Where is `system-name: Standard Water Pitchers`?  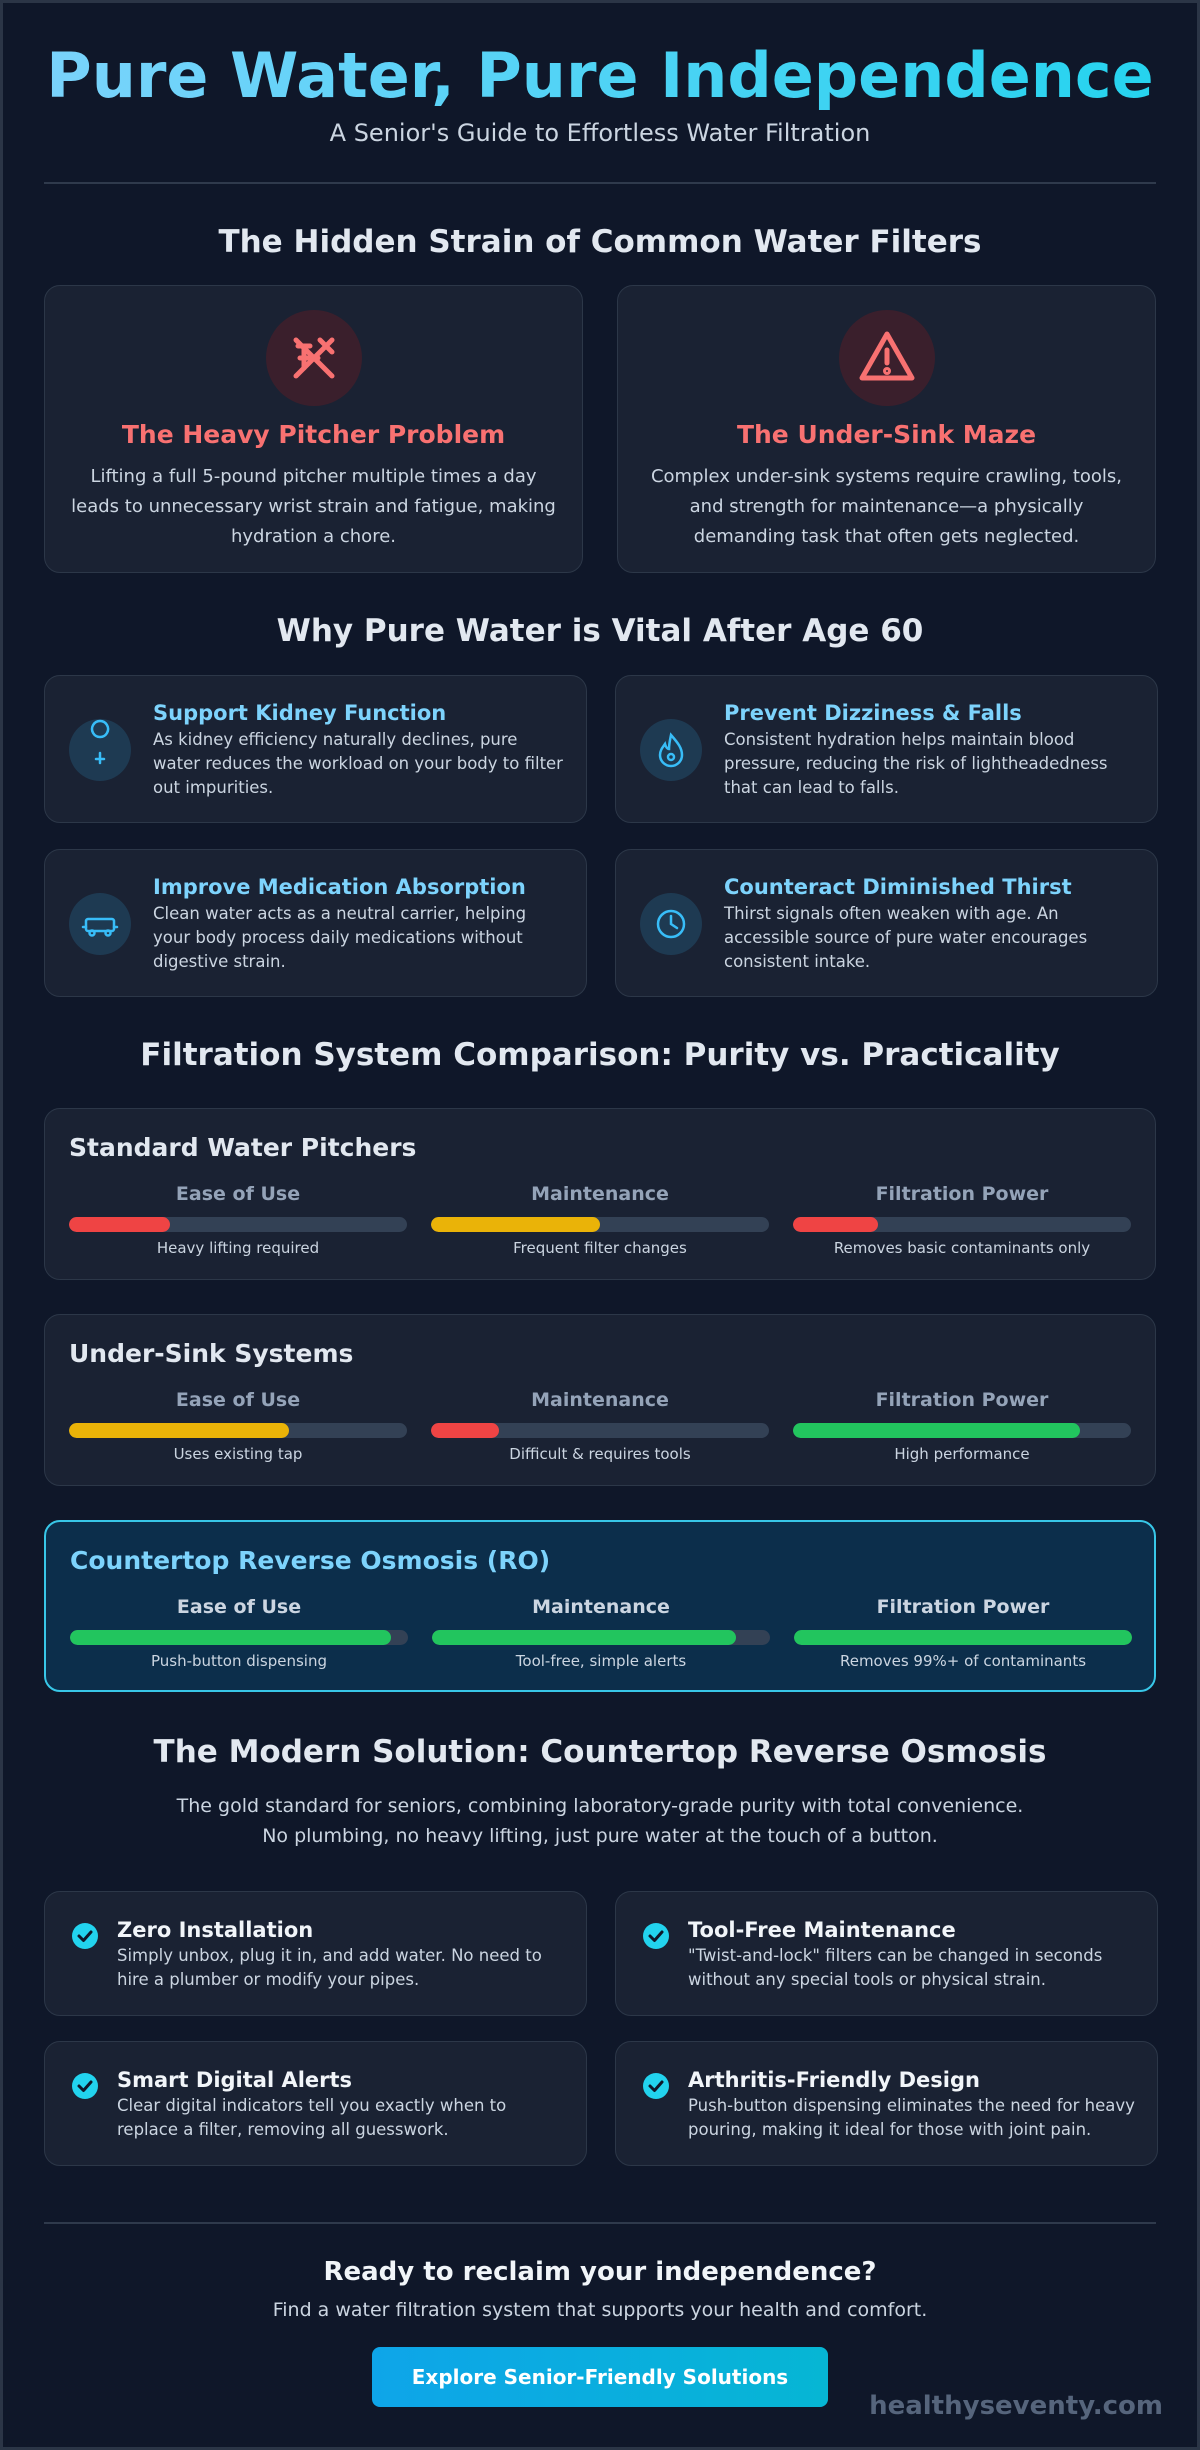 system-name: Standard Water Pitchers is located at coordinates (243, 1147).